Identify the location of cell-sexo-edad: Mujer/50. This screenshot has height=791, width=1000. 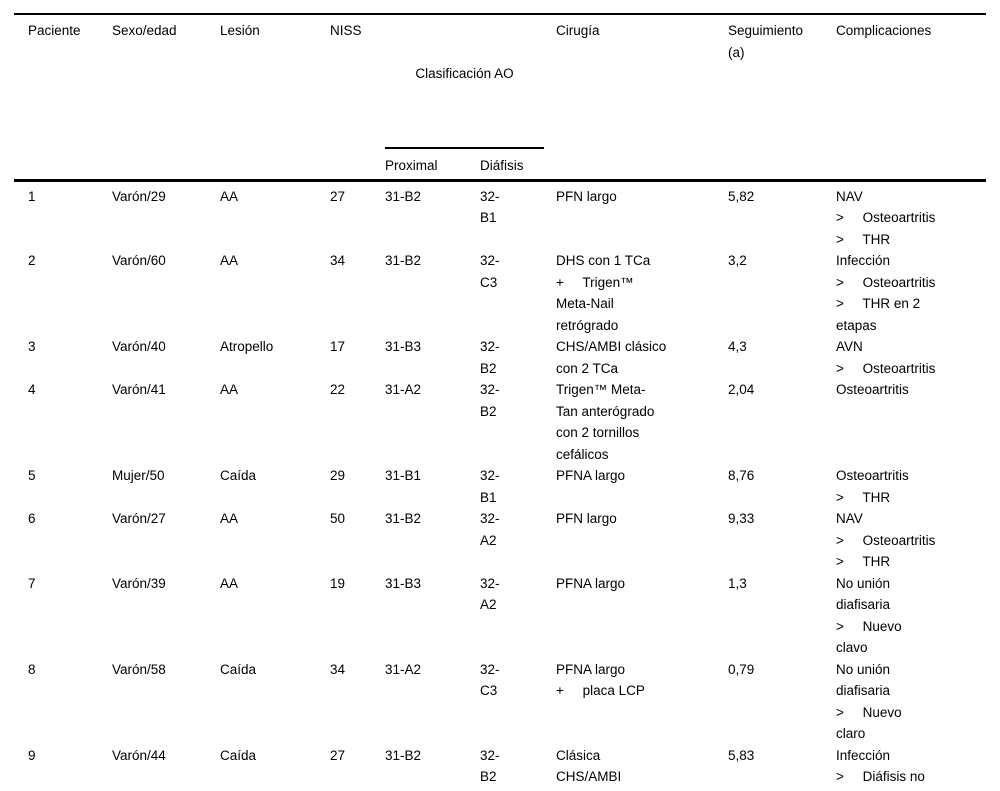
(138, 475).